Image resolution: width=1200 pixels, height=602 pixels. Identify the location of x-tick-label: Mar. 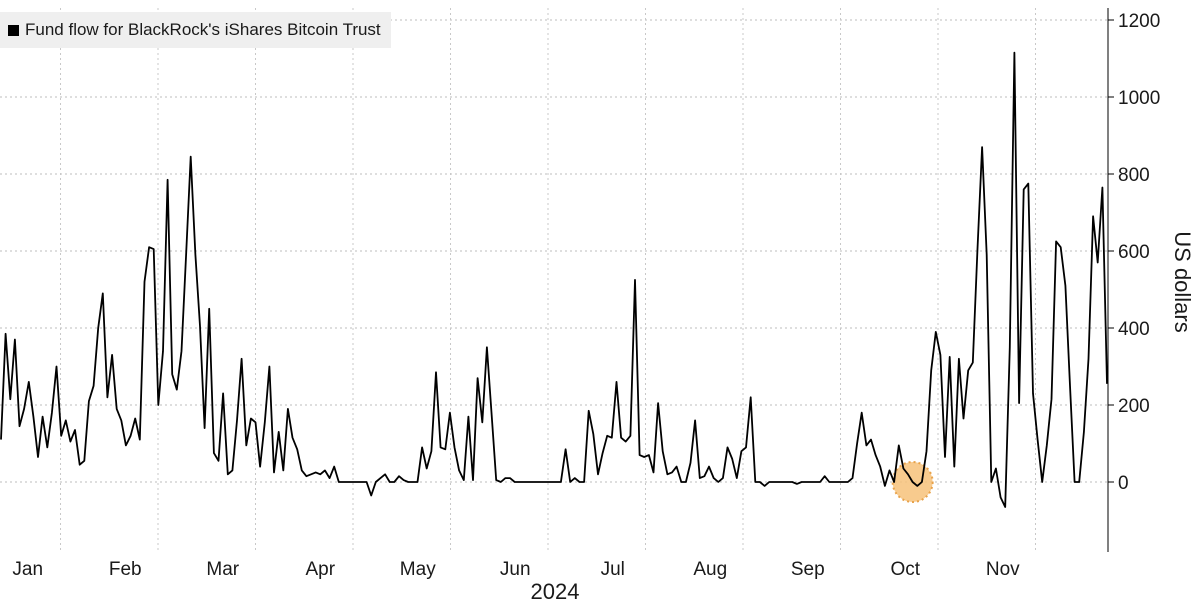
(222, 569).